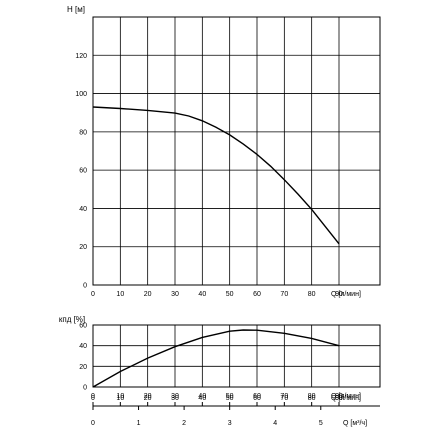 Image resolution: width=430 pixels, height=430 pixels. What do you see at coordinates (236, 406) in the screenshot?
I see `q-axis-group` at bounding box center [236, 406].